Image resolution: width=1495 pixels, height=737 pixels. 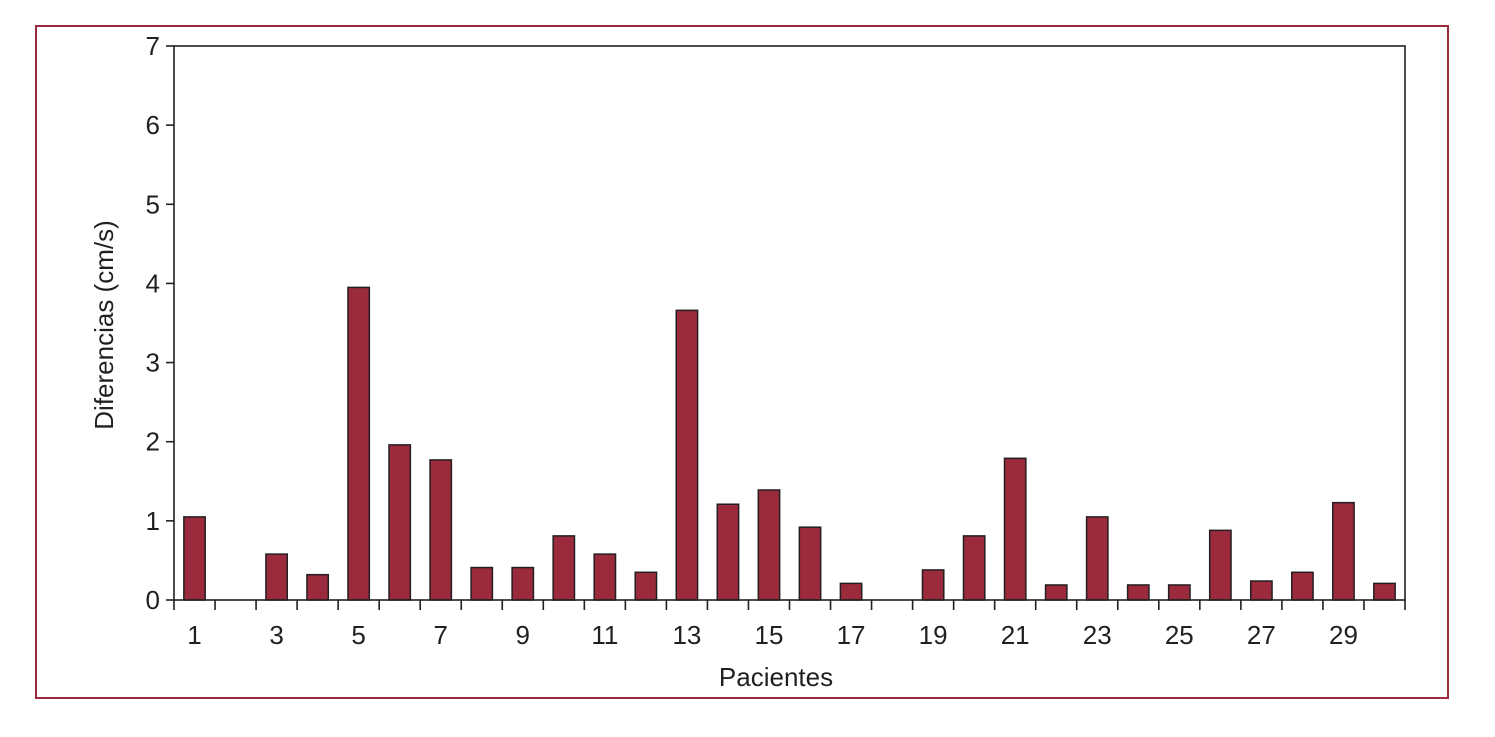 I want to click on x-tick-label-5: 5, so click(x=358, y=635).